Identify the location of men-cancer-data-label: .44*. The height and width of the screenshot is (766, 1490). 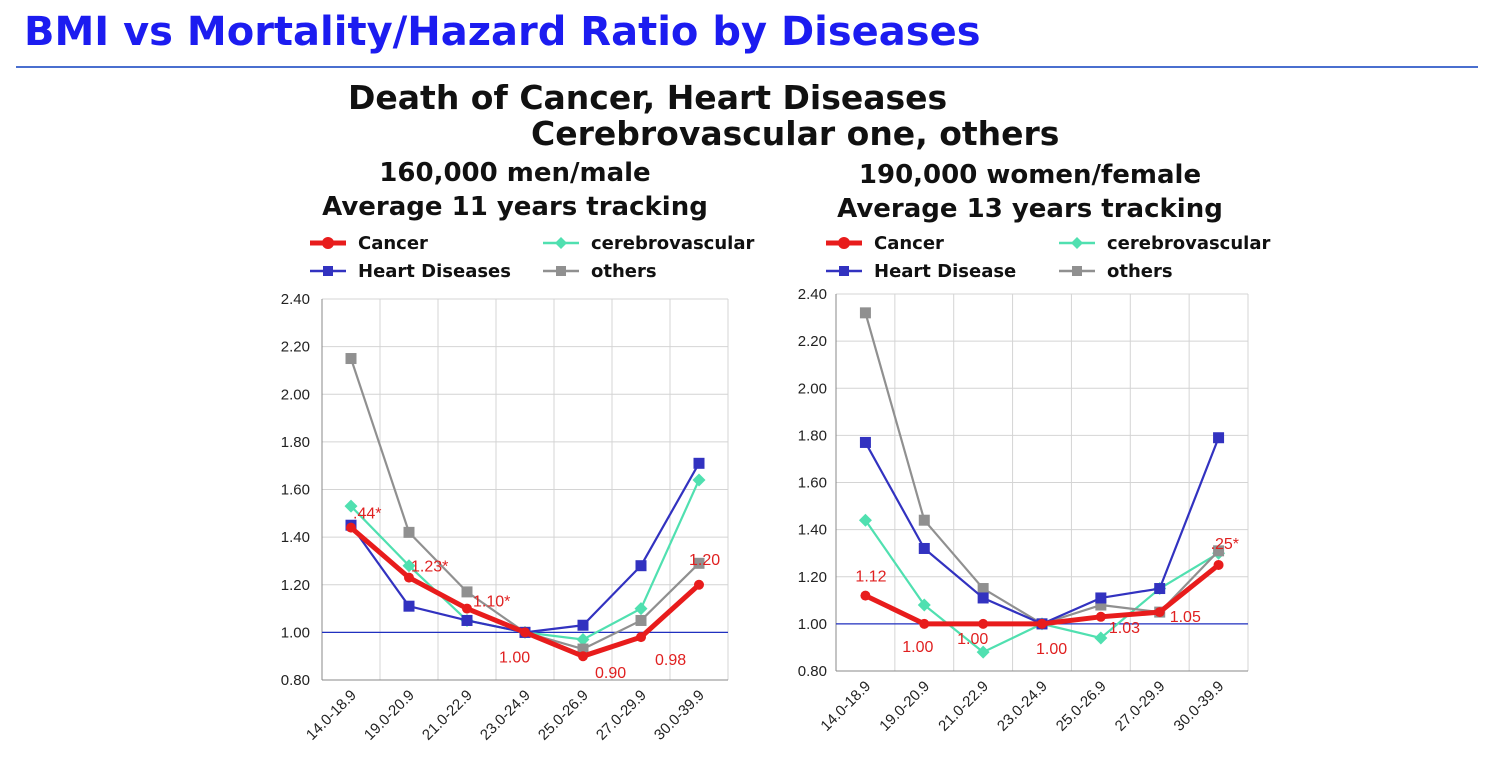
(367, 514).